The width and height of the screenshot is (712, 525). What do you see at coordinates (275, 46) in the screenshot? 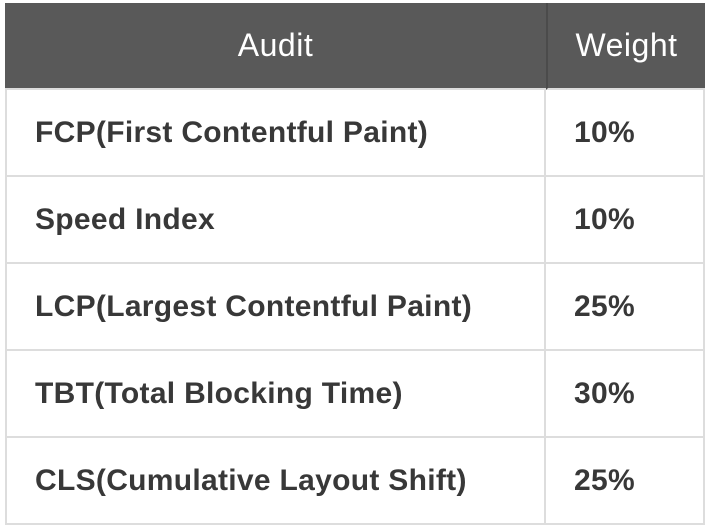
I see `column-header-audit: Audit` at bounding box center [275, 46].